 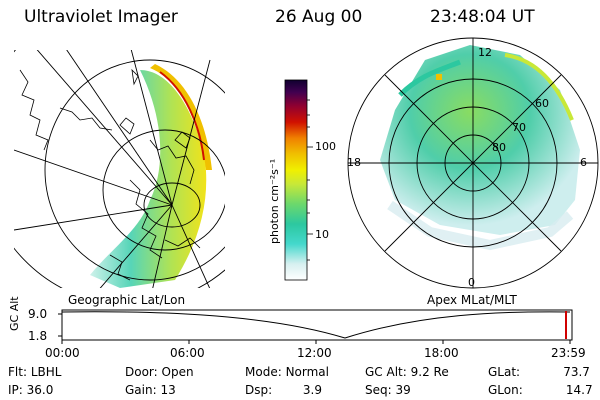 I want to click on instrument-title: Ultraviolet Imager, so click(x=101, y=17).